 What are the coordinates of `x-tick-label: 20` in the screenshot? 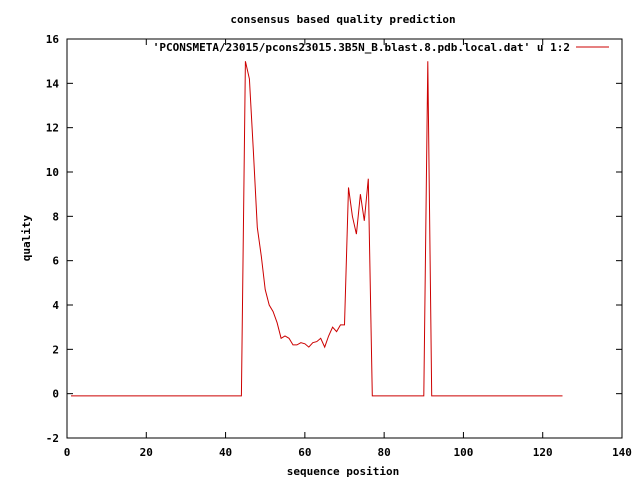 It's located at (146, 452).